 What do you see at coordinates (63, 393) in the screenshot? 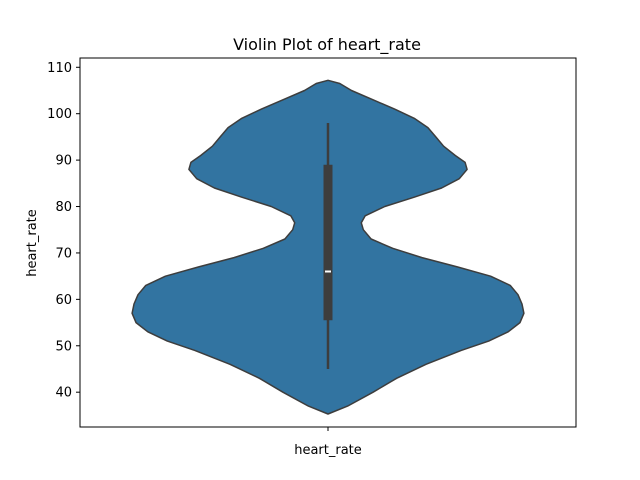
I see `y-tick-label: 40` at bounding box center [63, 393].